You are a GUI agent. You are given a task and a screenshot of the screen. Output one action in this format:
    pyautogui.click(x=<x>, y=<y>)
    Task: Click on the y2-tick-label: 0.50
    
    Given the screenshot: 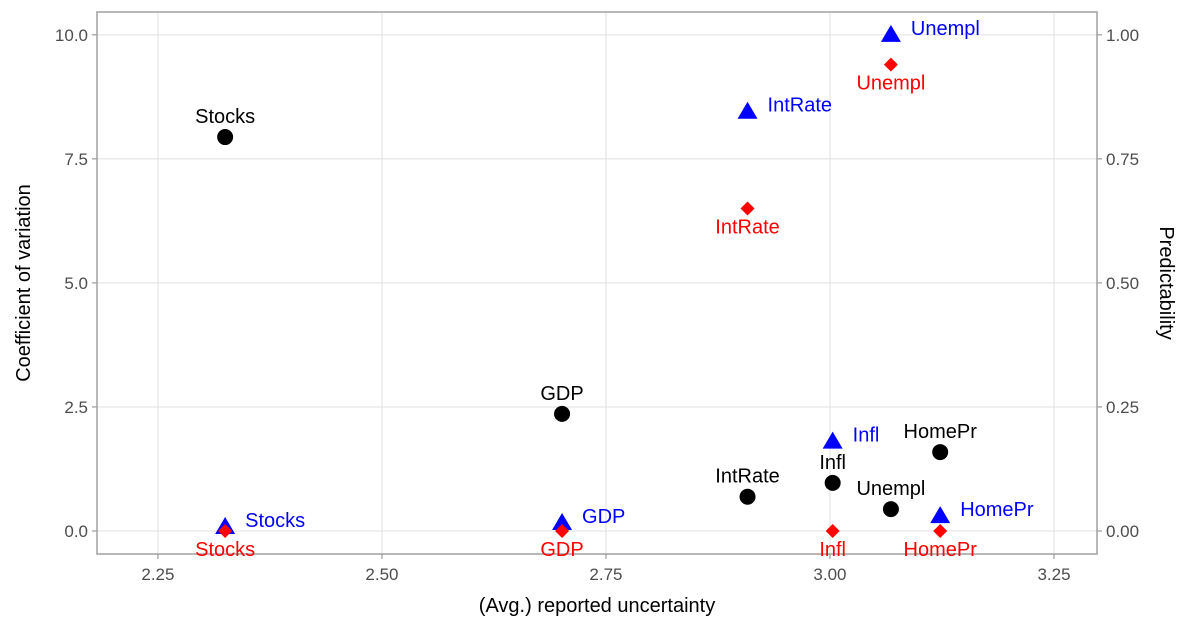 What is the action you would take?
    pyautogui.click(x=1122, y=283)
    